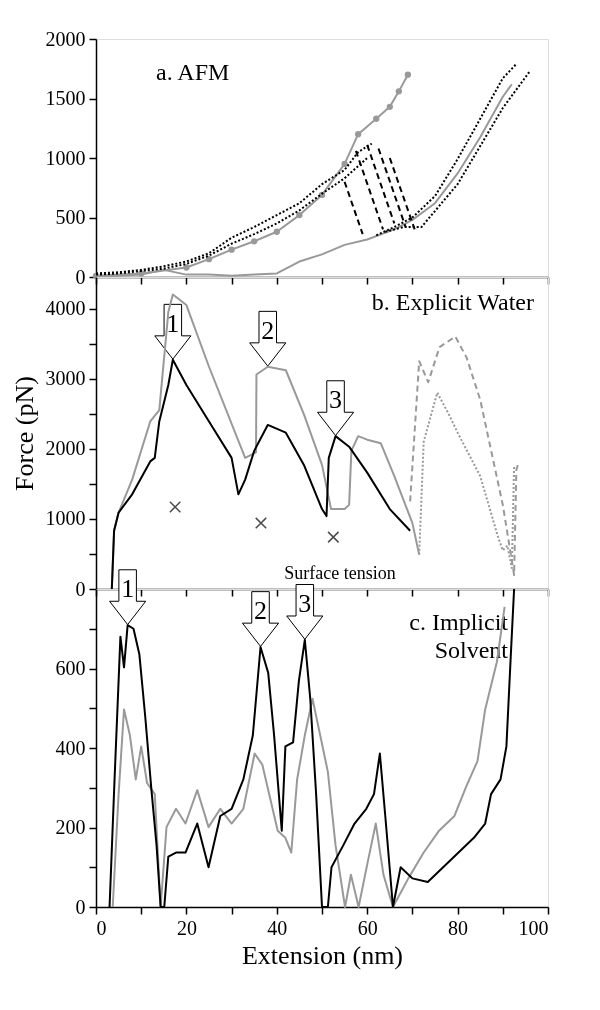 The width and height of the screenshot is (600, 1010). What do you see at coordinates (70, 668) in the screenshot?
I see `y-tick-label: 600` at bounding box center [70, 668].